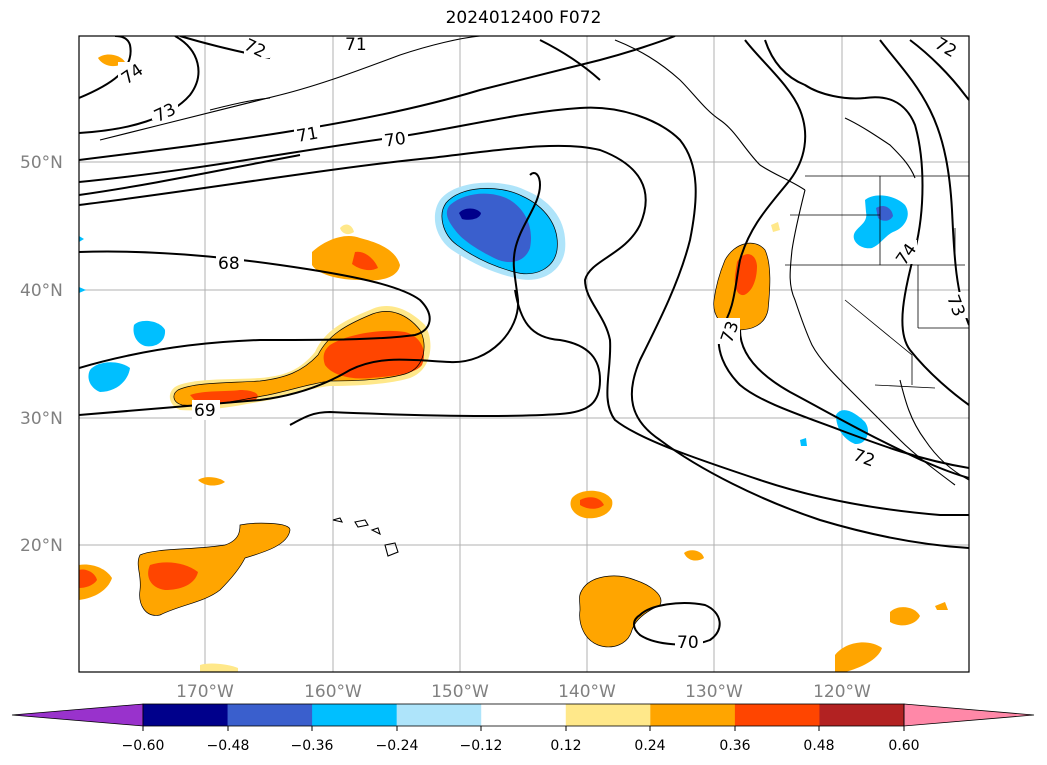  Describe the element at coordinates (714, 692) in the screenshot. I see `lon-label-130w: 130°W` at that location.